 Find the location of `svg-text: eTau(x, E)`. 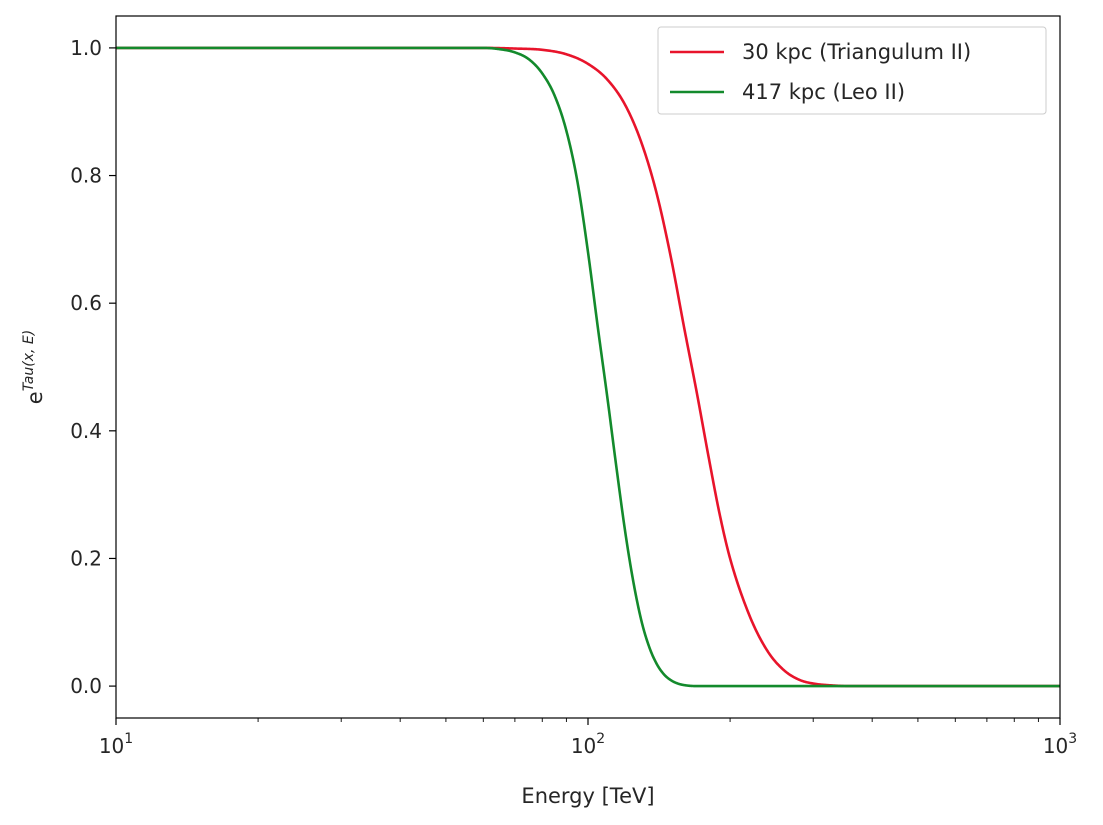

svg-text: eTau(x, E) is located at coordinates (34, 367).